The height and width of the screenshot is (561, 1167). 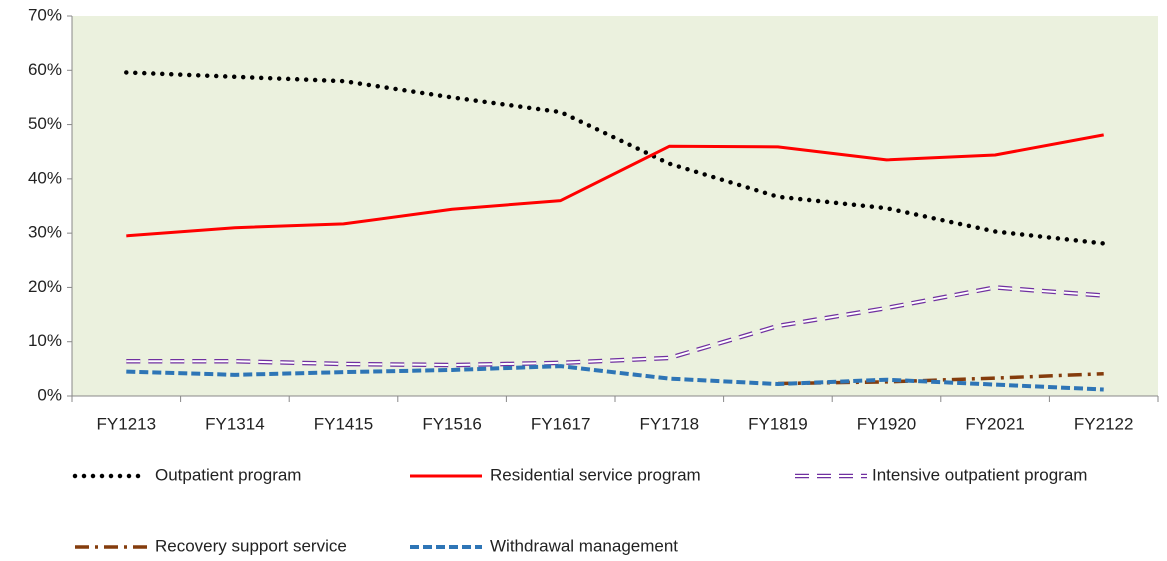 I want to click on y-tick-label: 60%, so click(x=45, y=69).